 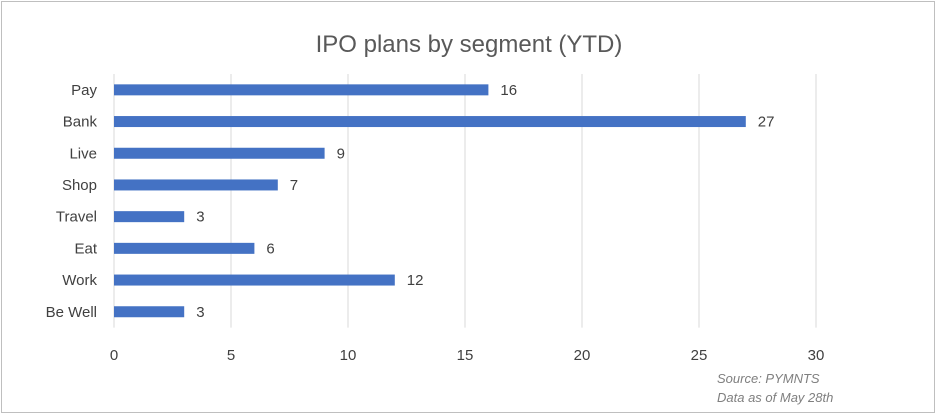 I want to click on x-tick-label: 25, so click(x=699, y=355).